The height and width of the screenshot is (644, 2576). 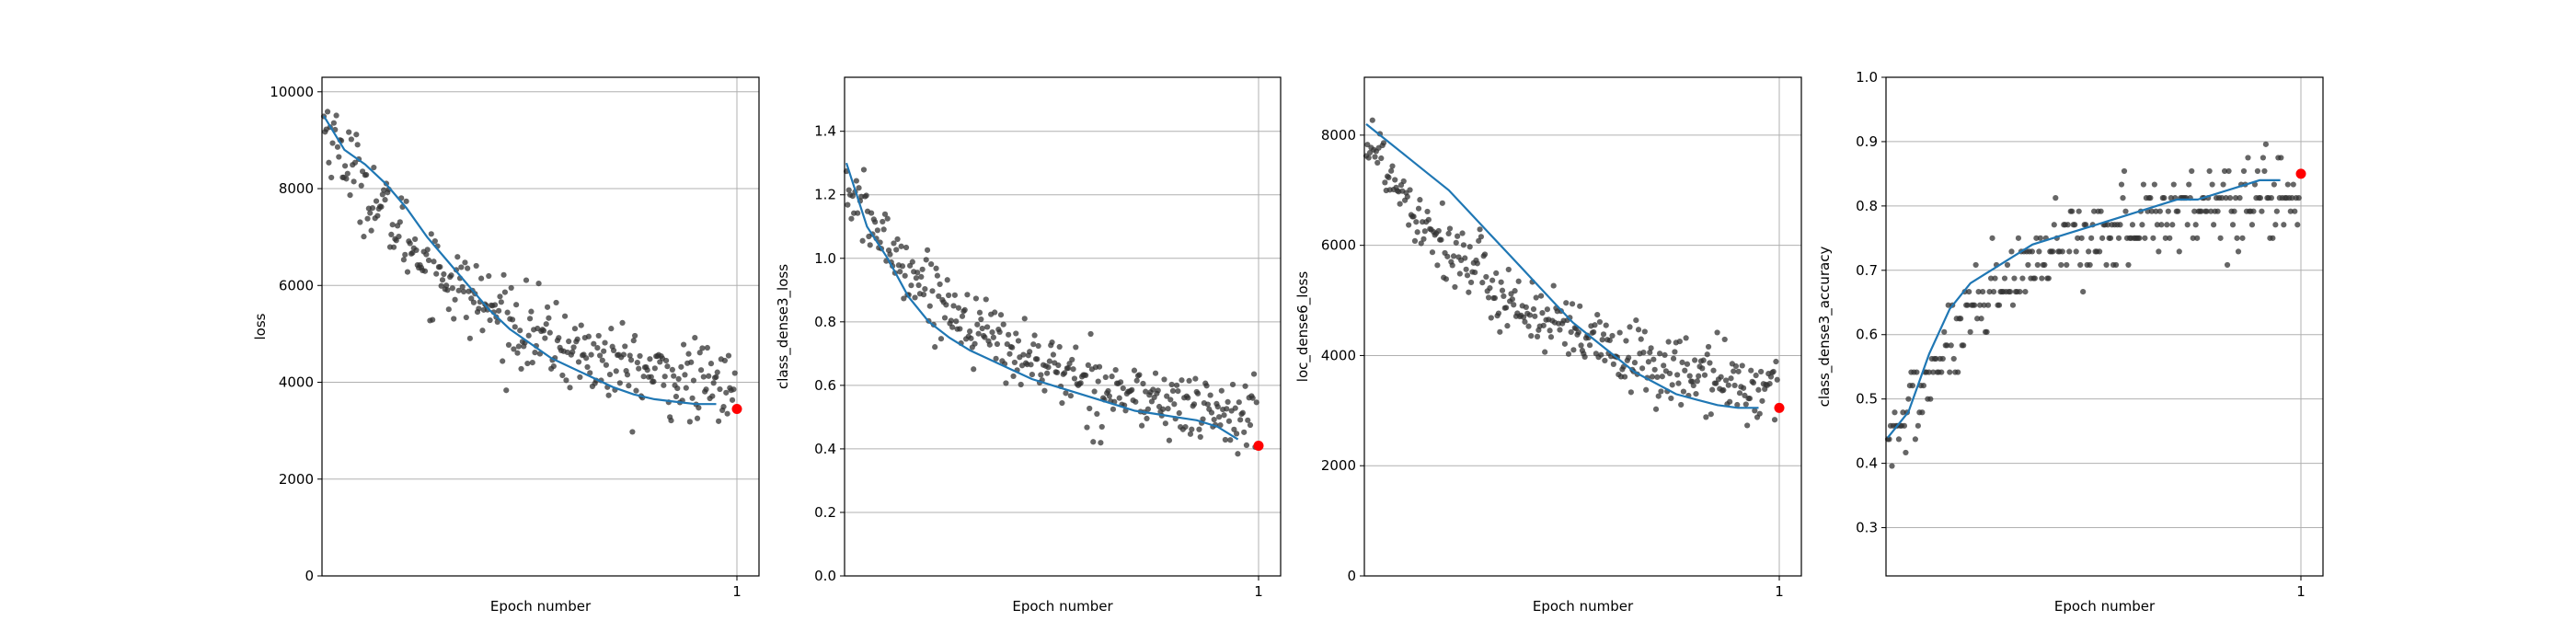 What do you see at coordinates (1867, 270) in the screenshot?
I see `y-tick-label: 0.7` at bounding box center [1867, 270].